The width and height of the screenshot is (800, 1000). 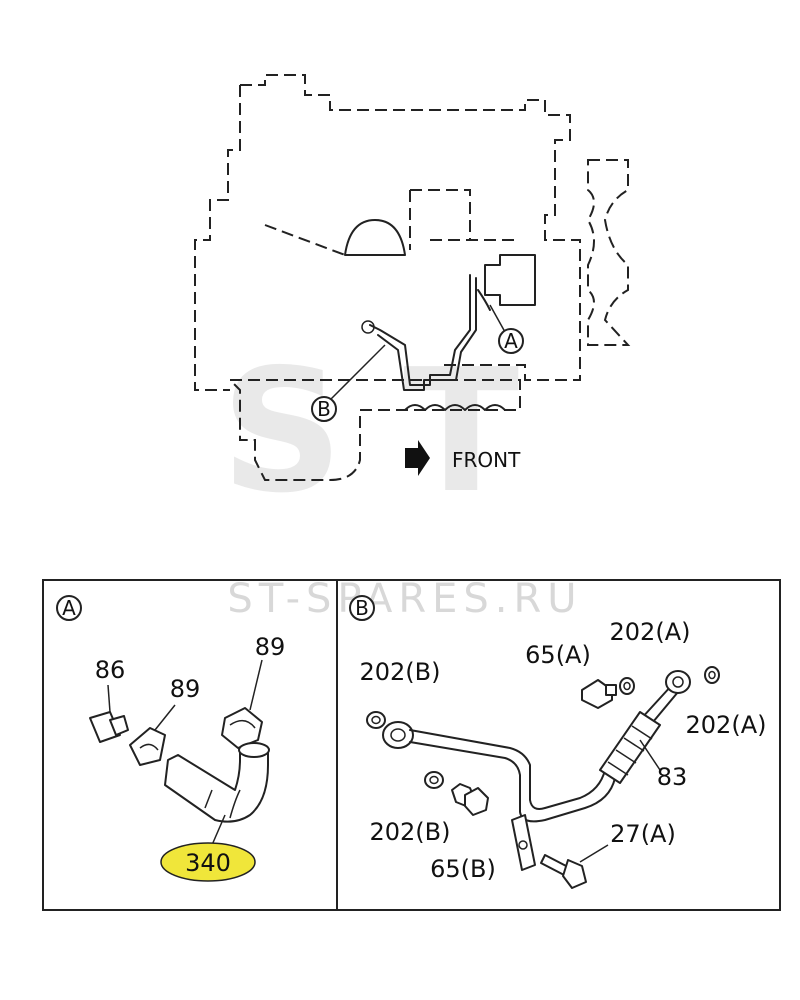 I want to click on part-202a-top-label: 202(A), so click(x=650, y=632).